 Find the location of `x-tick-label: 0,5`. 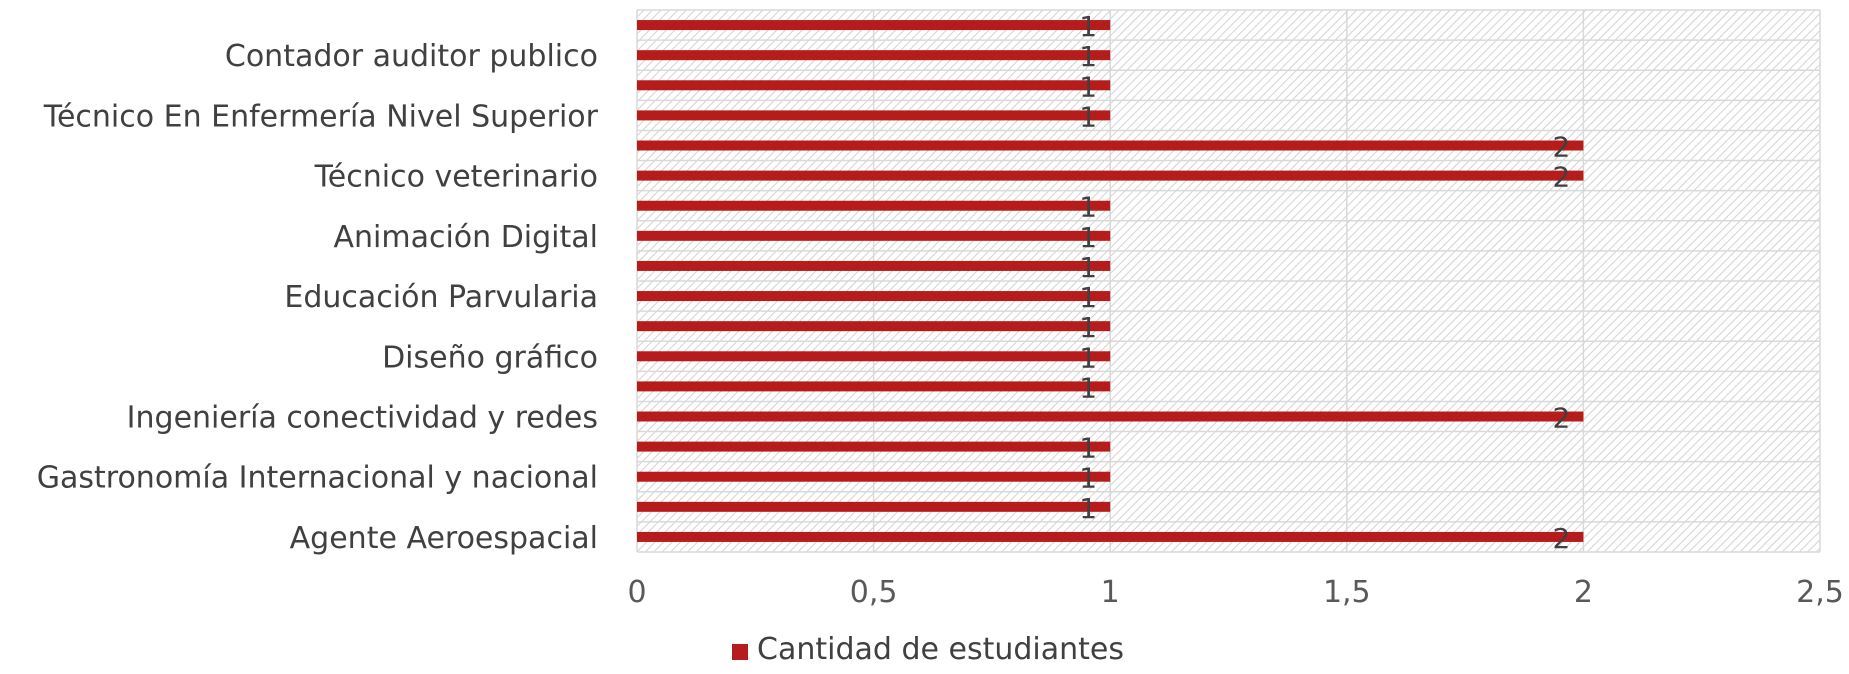

x-tick-label: 0,5 is located at coordinates (874, 592).